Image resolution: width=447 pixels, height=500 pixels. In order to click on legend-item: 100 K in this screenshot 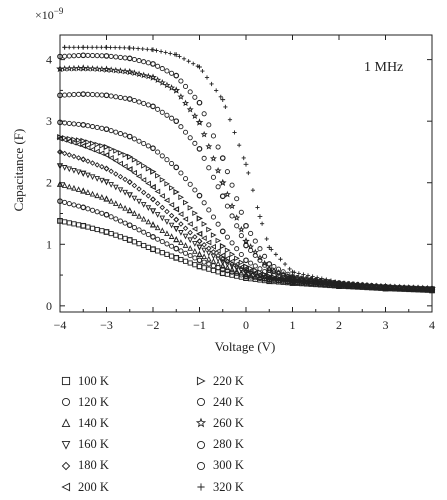, I will do `click(84, 381)`.